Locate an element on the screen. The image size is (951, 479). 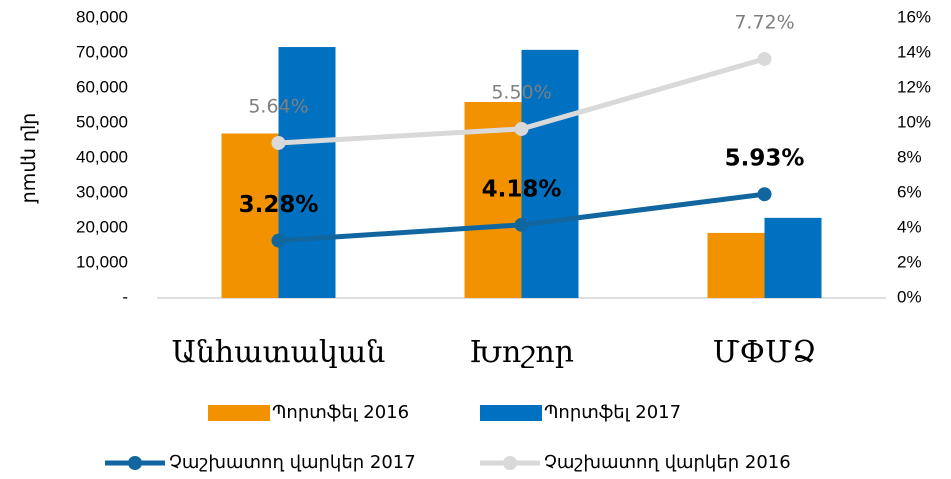
x-tick-label: Խոշոր is located at coordinates (521, 352).